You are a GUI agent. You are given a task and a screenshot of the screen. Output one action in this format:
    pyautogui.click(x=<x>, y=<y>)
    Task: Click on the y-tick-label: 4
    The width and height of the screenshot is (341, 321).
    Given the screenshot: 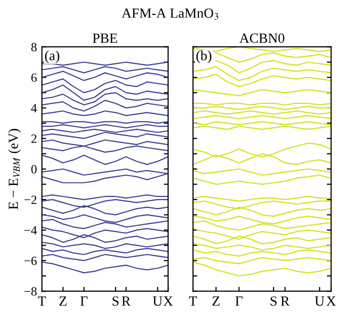 What is the action you would take?
    pyautogui.click(x=34, y=108)
    